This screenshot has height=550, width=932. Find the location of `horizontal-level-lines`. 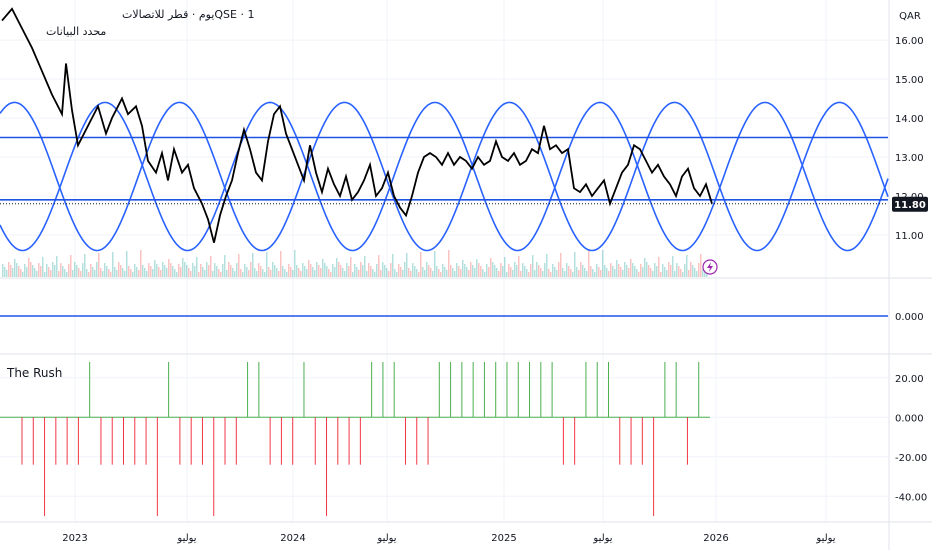

horizontal-level-lines is located at coordinates (444, 168).